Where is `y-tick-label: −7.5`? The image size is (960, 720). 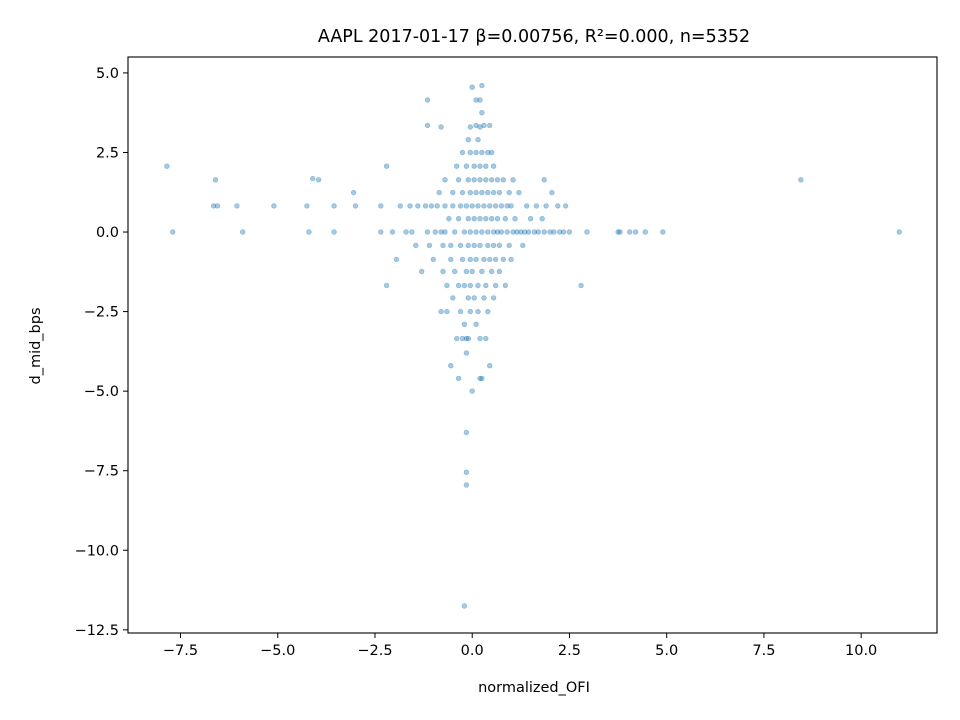 y-tick-label: −7.5 is located at coordinates (101, 472).